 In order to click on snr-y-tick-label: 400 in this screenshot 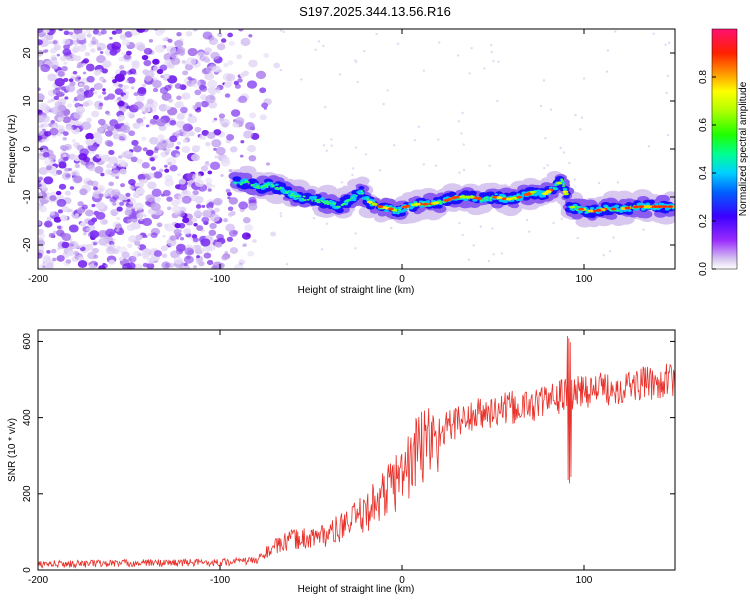, I will do `click(27, 417)`.